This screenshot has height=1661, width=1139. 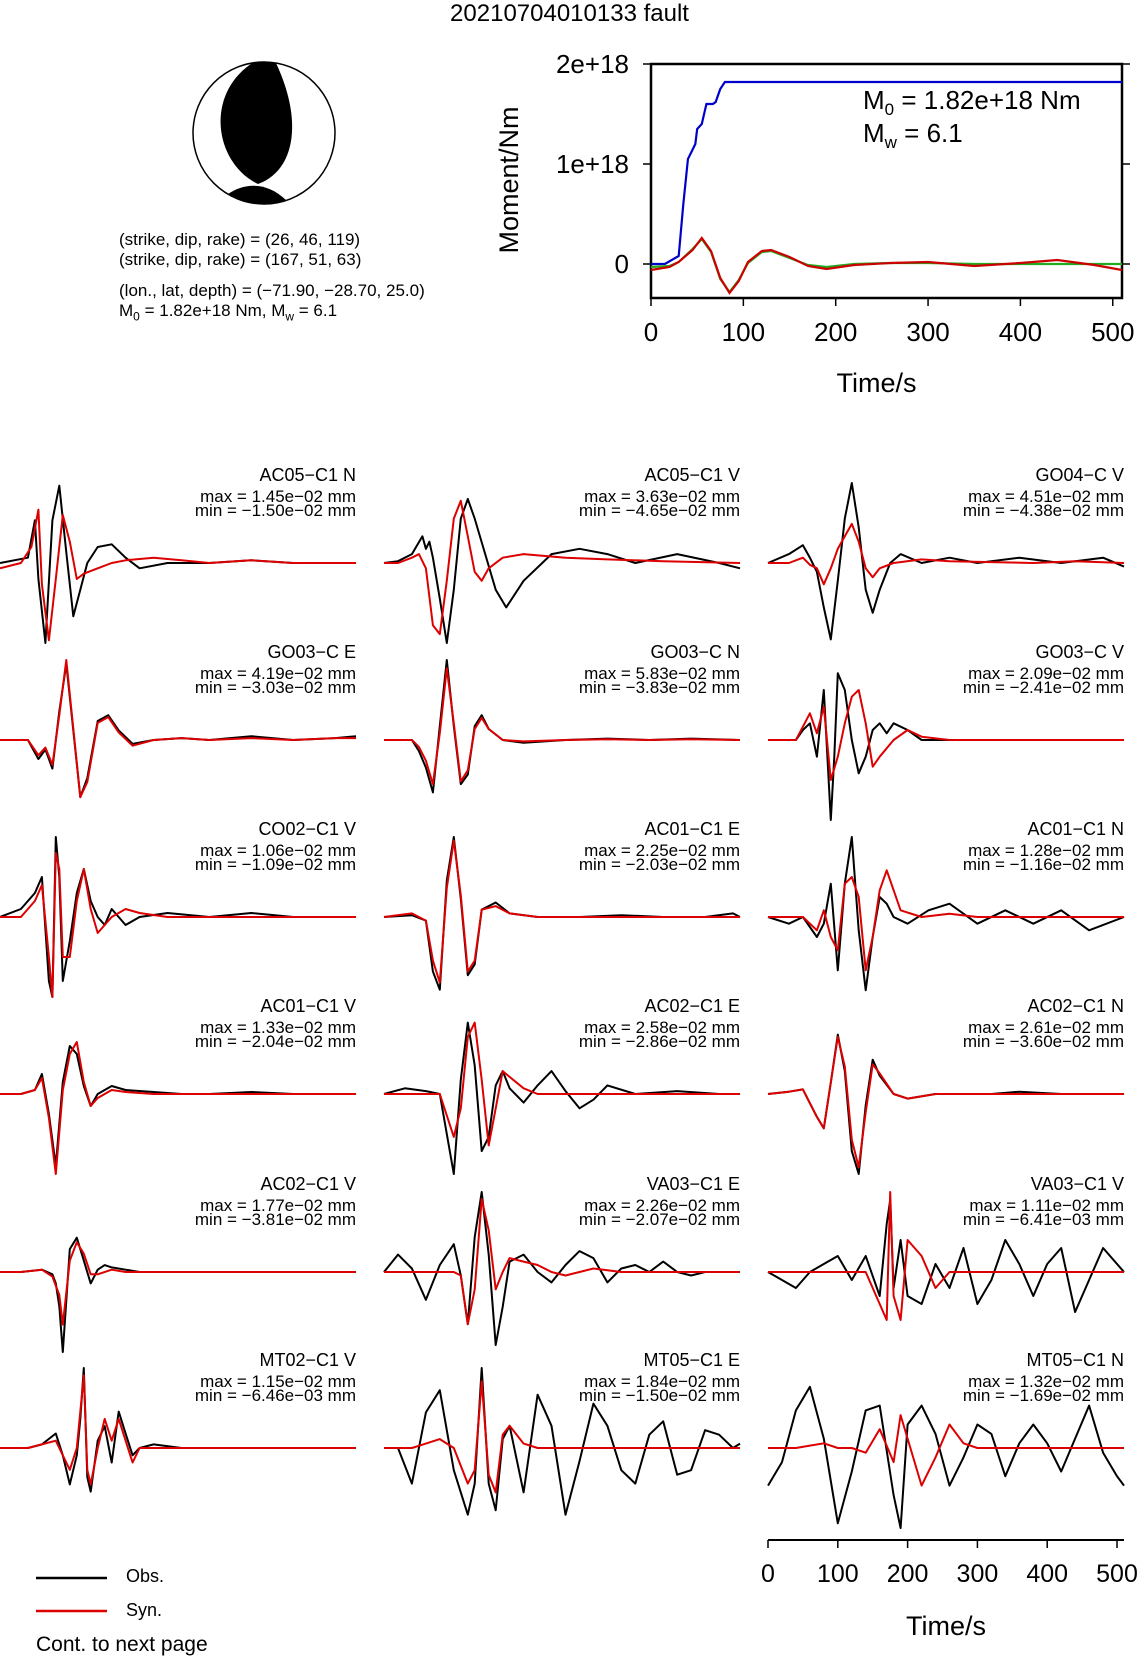 I want to click on moment-xtick-label: 400, so click(x=1020, y=332).